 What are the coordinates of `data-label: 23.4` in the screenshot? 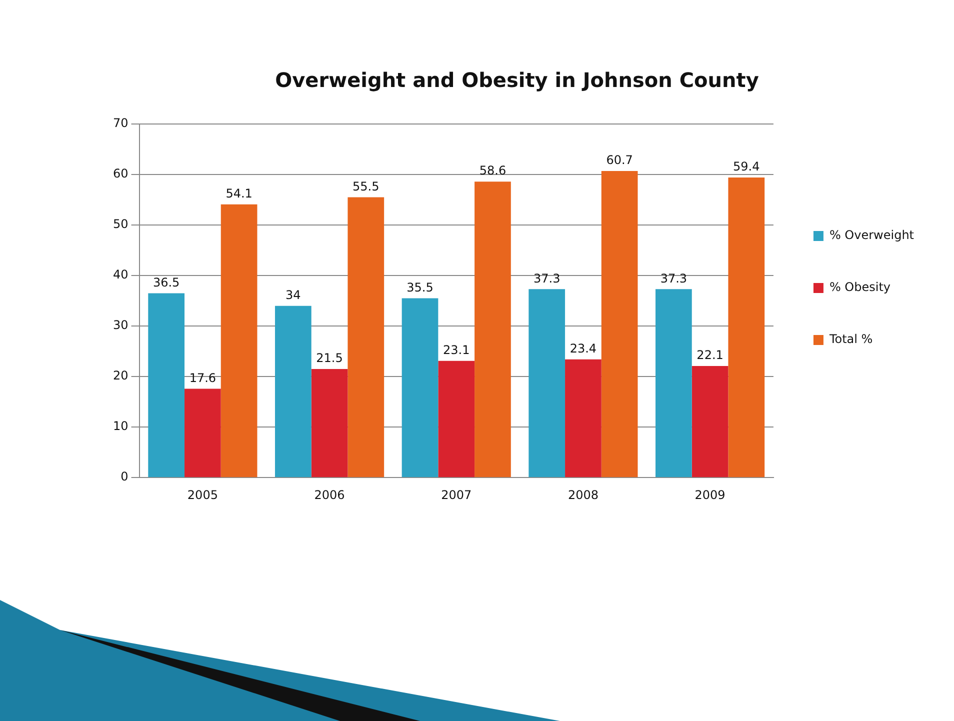 It's located at (583, 349).